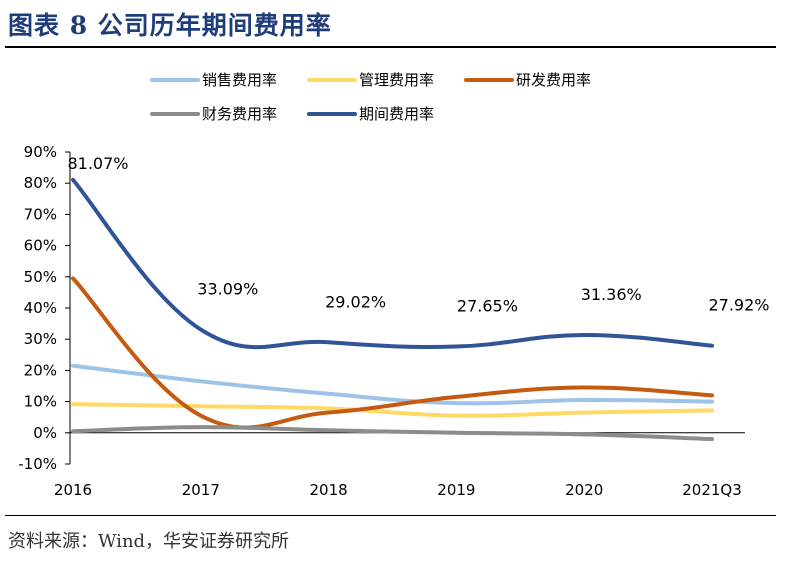  I want to click on y-tick-label: -10%, so click(37, 464).